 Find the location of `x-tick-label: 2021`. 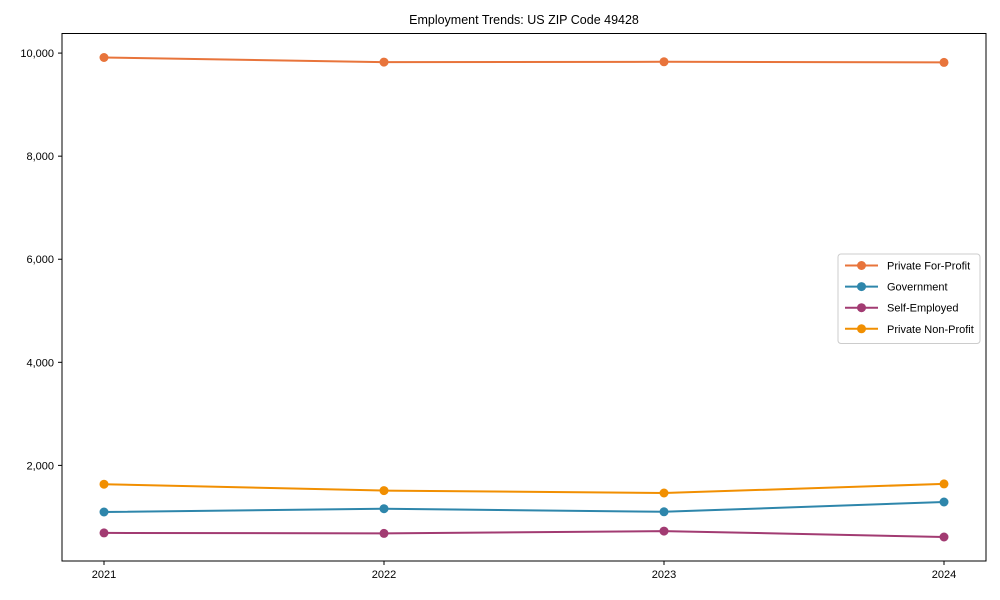

x-tick-label: 2021 is located at coordinates (104, 575).